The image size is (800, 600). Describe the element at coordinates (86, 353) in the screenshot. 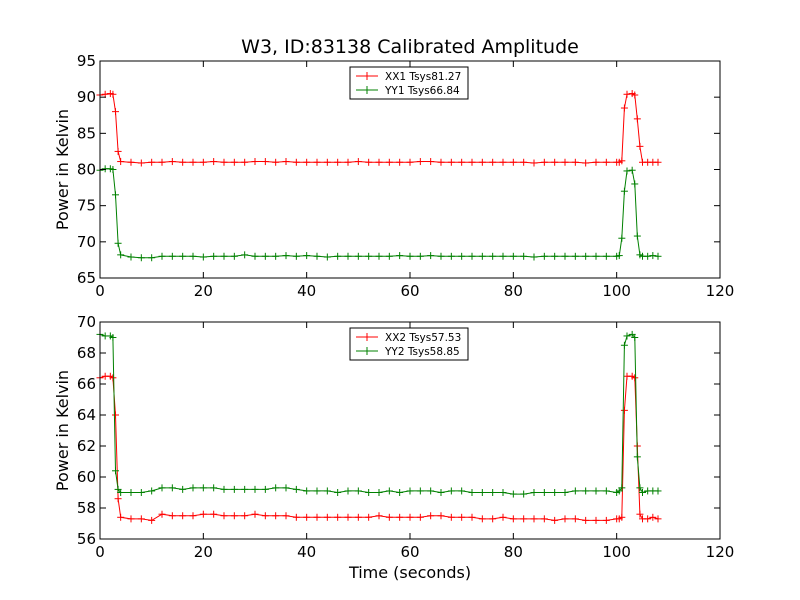

I see `bottom-y-tick-label: 68` at that location.